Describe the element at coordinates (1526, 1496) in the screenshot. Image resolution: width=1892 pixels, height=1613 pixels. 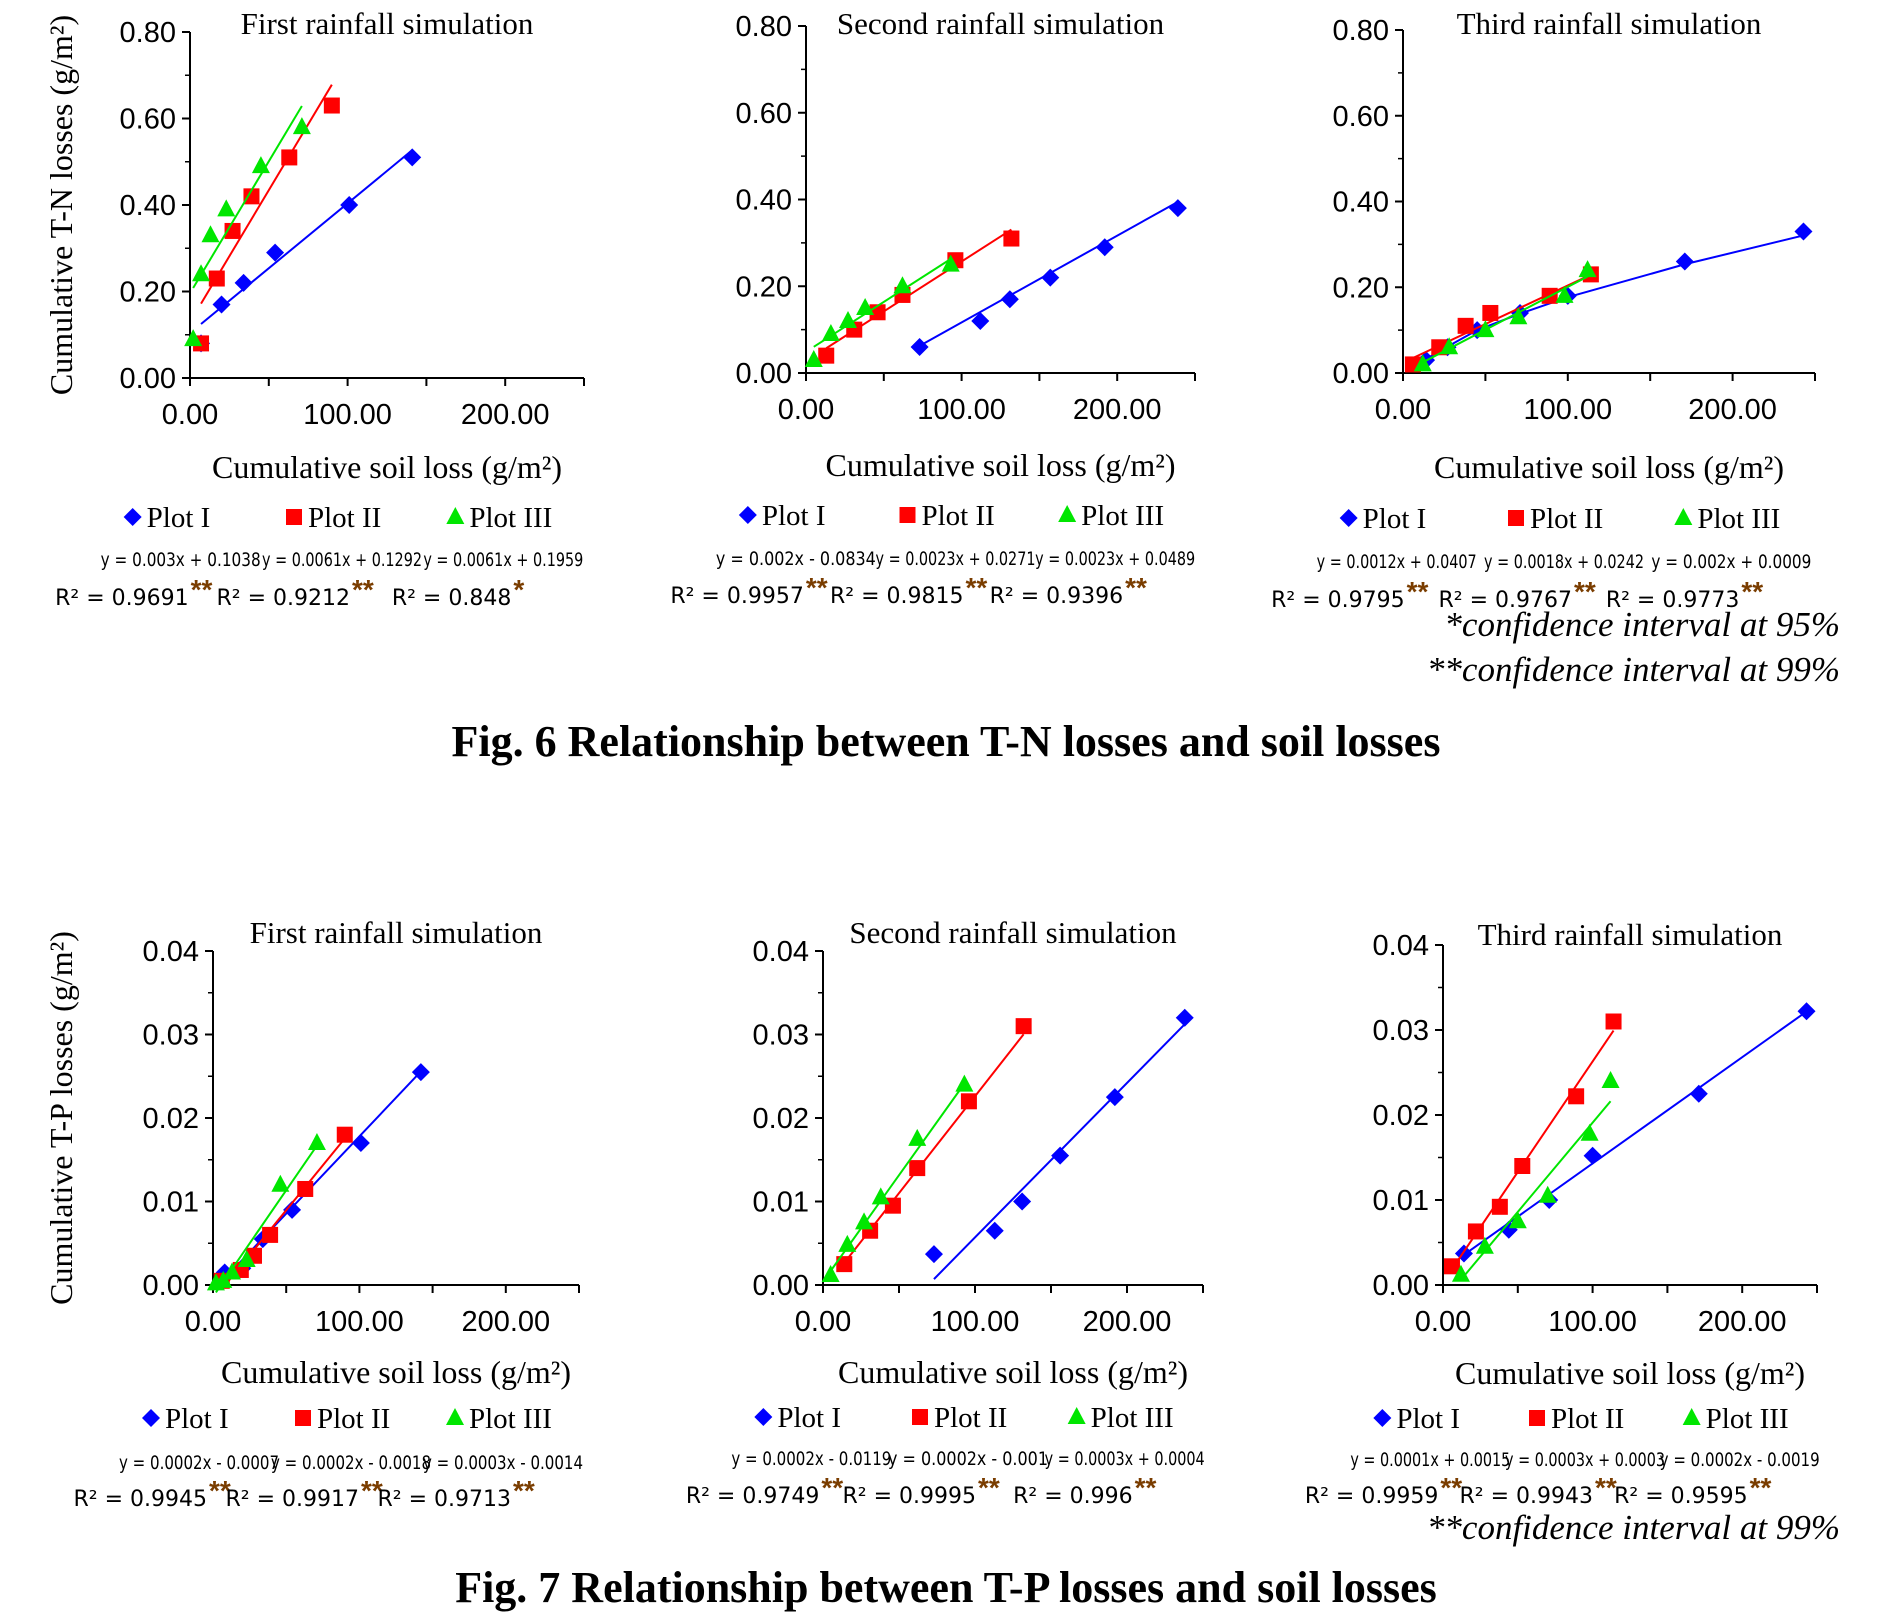
I see `r2-2: R² = 0.9943` at that location.